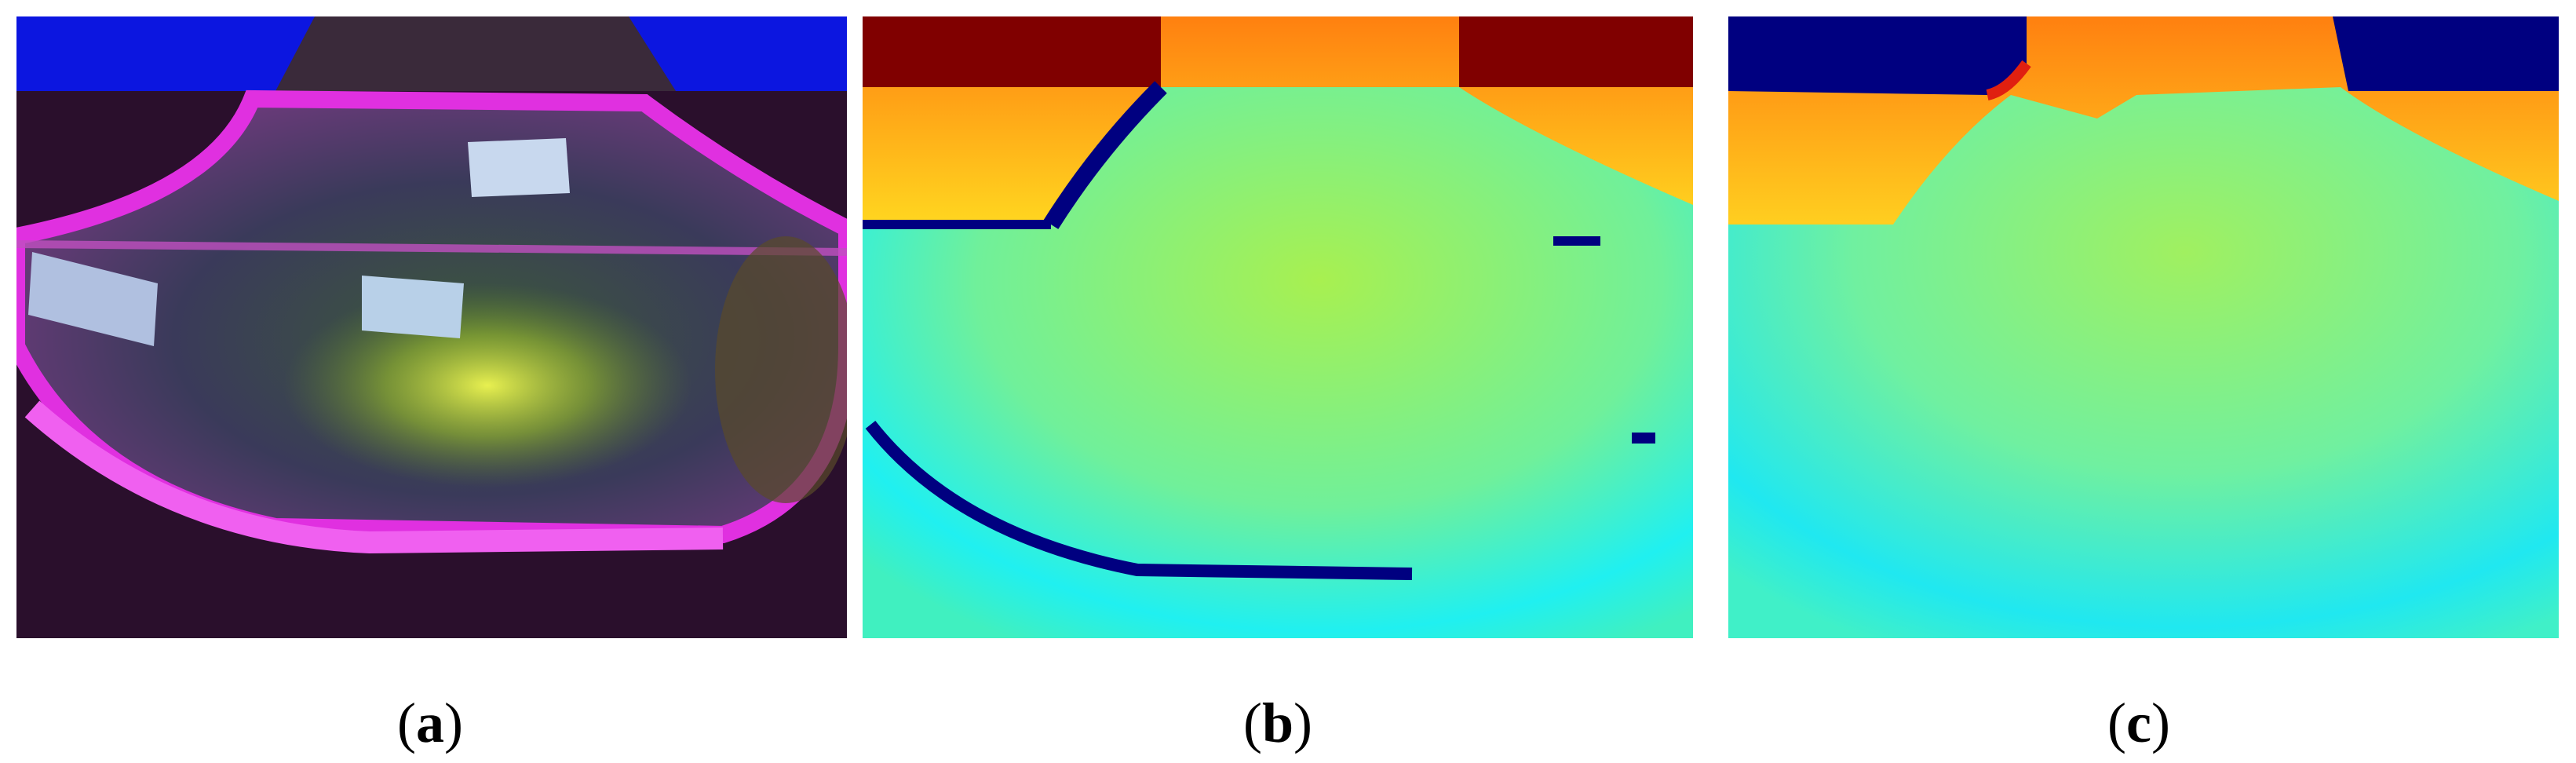  Describe the element at coordinates (1277, 723) in the screenshot. I see `caption: (b)` at that location.